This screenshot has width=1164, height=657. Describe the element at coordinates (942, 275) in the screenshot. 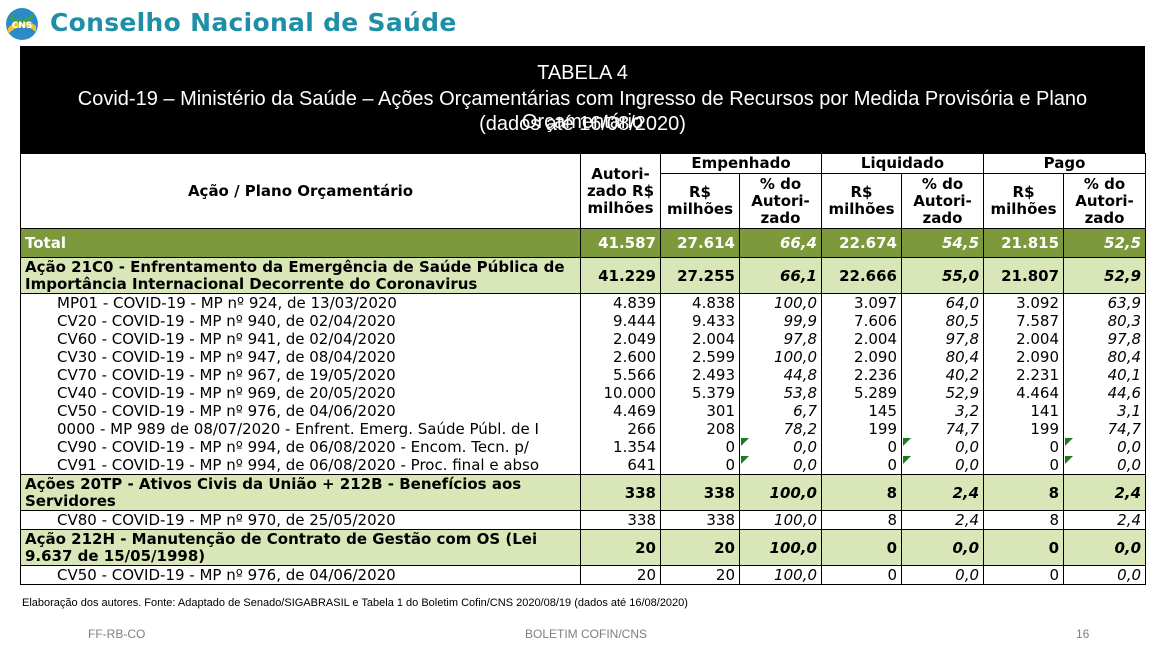

I see `cell-liq-pct: 55,0` at that location.